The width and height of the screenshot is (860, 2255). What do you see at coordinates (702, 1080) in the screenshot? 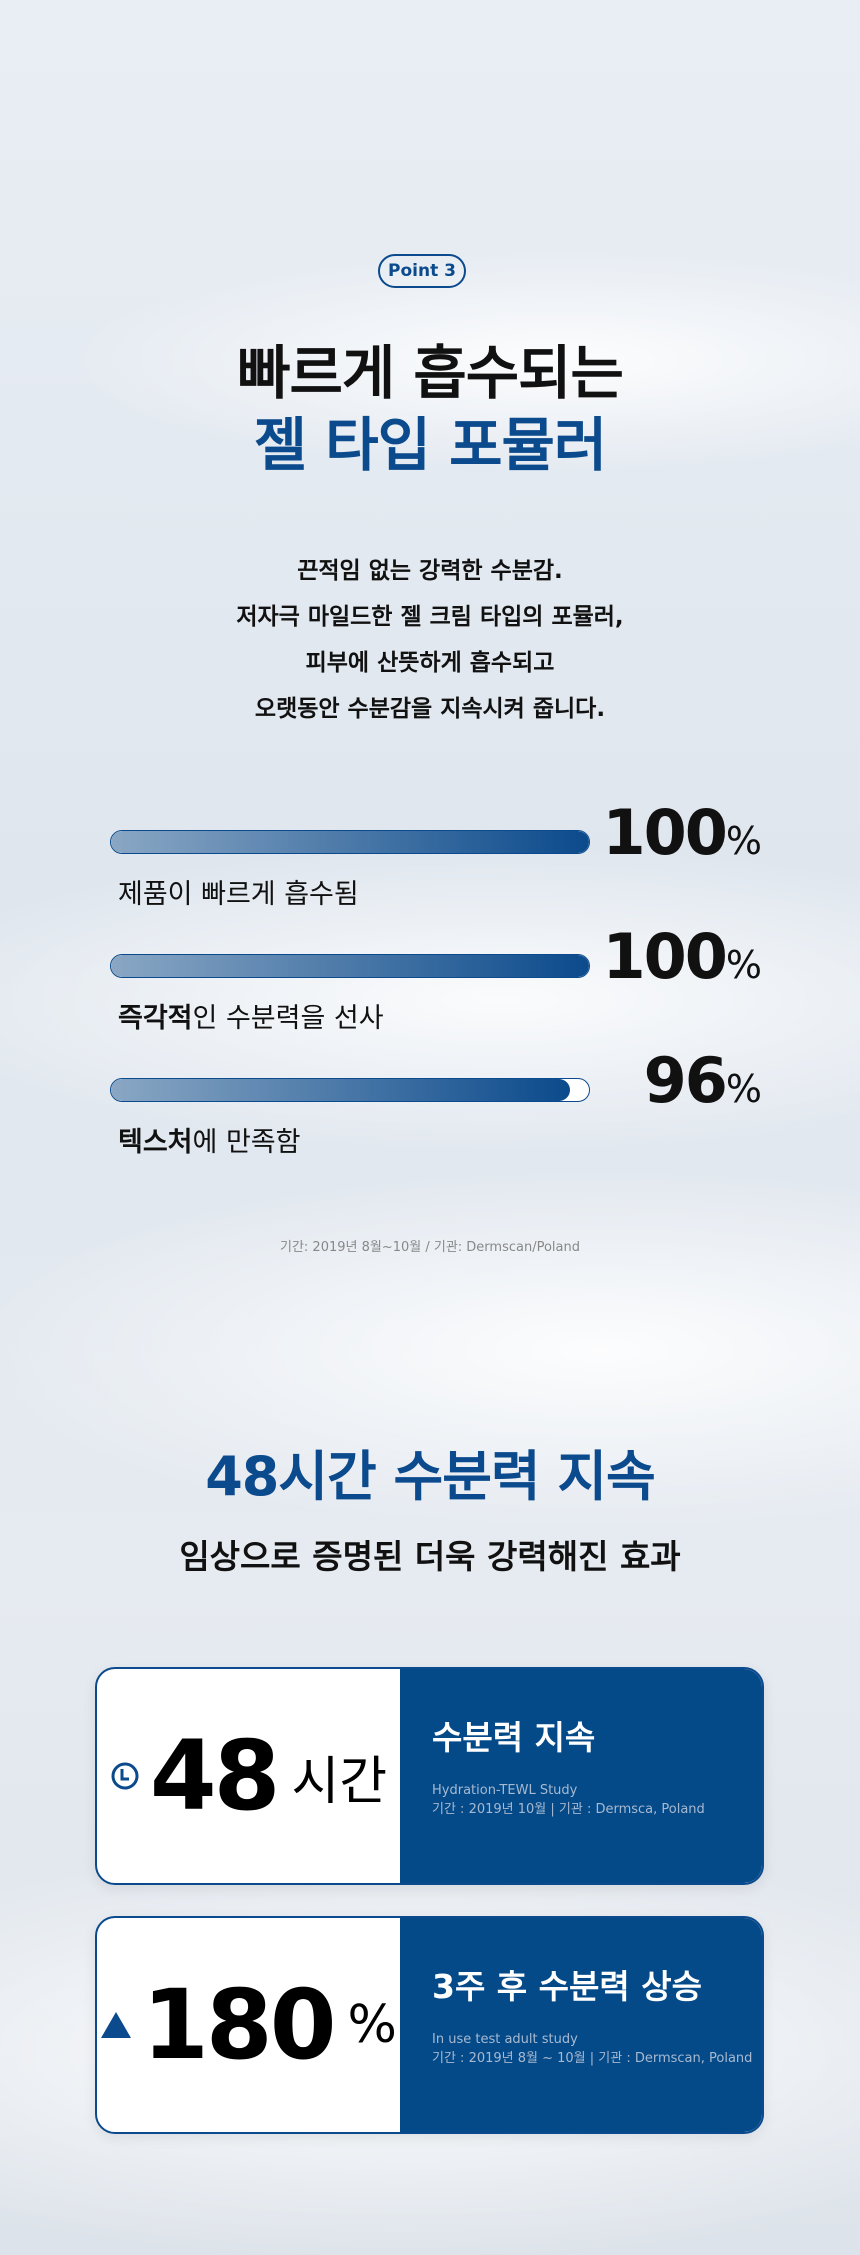
I see `stat-percent: 96%` at bounding box center [702, 1080].